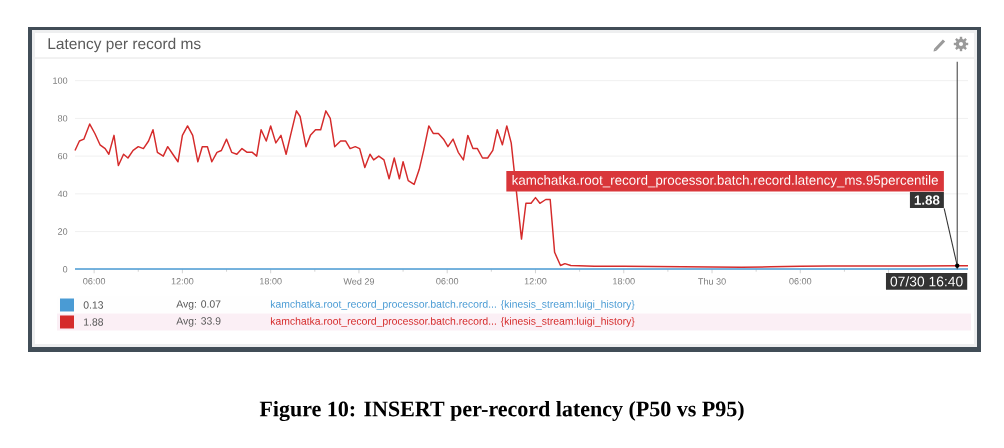 The width and height of the screenshot is (1004, 448). What do you see at coordinates (725, 181) in the screenshot?
I see `annotation: kamchatka.root_record_processor.batch.record.latency_ms.95percentile` at bounding box center [725, 181].